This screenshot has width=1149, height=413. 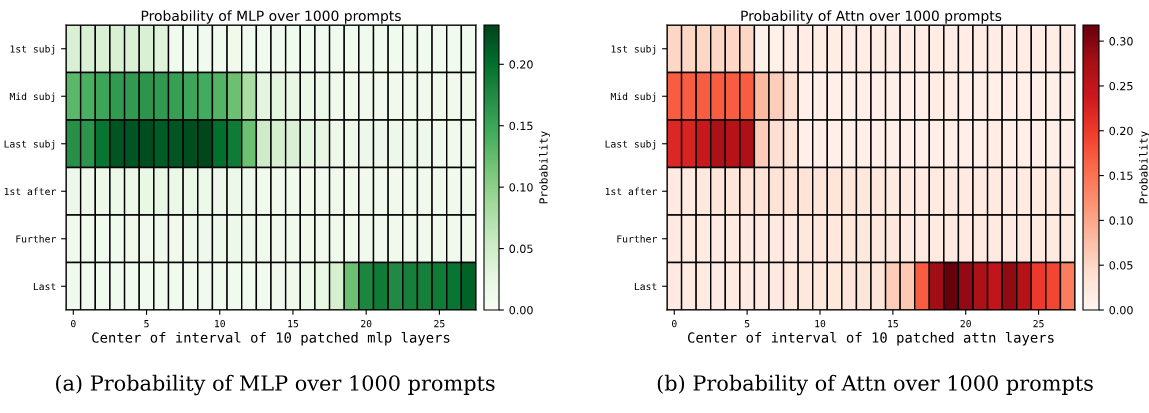 What do you see at coordinates (1121, 41) in the screenshot?
I see `color-bar-label: 0.30` at bounding box center [1121, 41].